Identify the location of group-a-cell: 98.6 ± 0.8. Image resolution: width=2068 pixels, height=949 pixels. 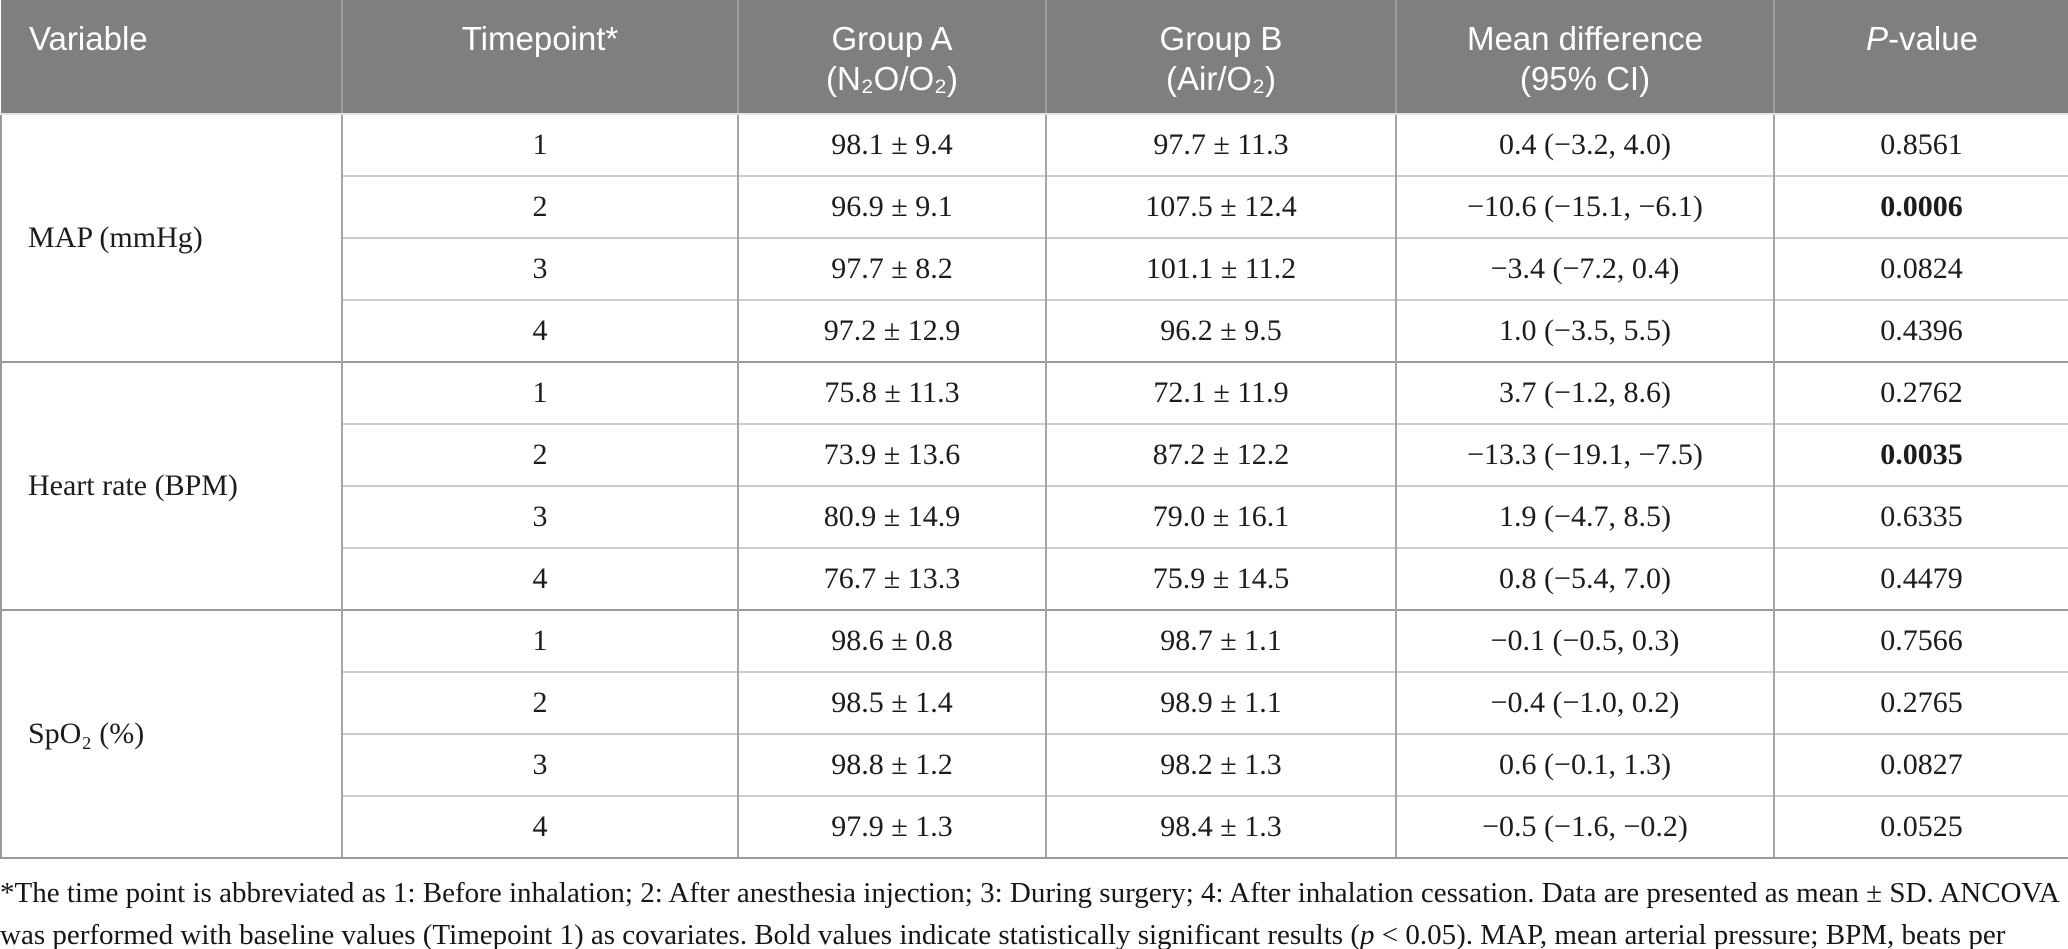
(891, 640).